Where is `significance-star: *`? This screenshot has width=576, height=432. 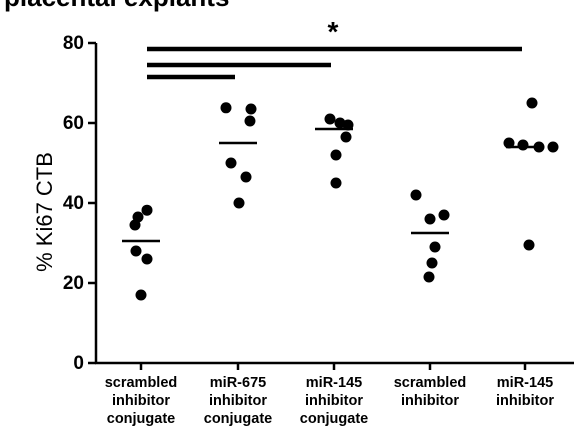 significance-star: * is located at coordinates (333, 31).